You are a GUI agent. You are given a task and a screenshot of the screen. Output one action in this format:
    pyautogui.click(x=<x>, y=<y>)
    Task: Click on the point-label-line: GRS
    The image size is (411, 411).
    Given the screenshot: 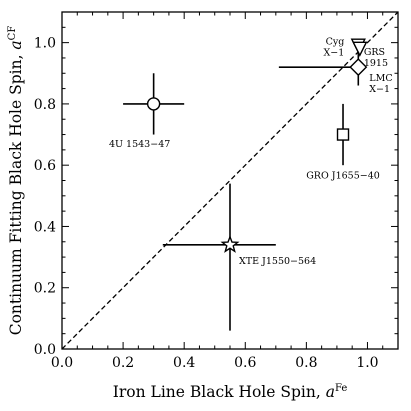 What is the action you would take?
    pyautogui.click(x=374, y=52)
    